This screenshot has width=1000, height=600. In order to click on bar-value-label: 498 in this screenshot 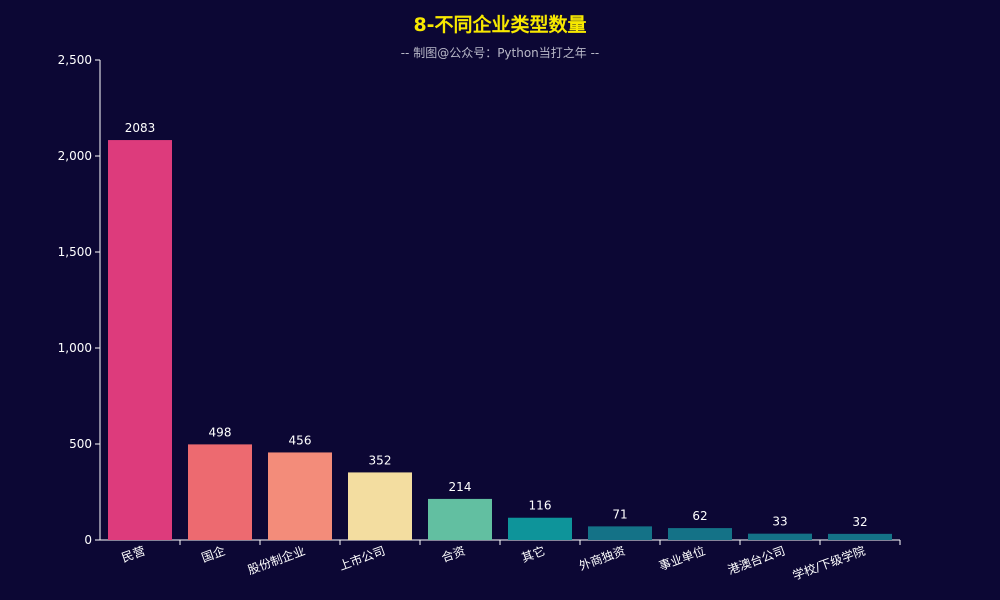, I will do `click(220, 432)`.